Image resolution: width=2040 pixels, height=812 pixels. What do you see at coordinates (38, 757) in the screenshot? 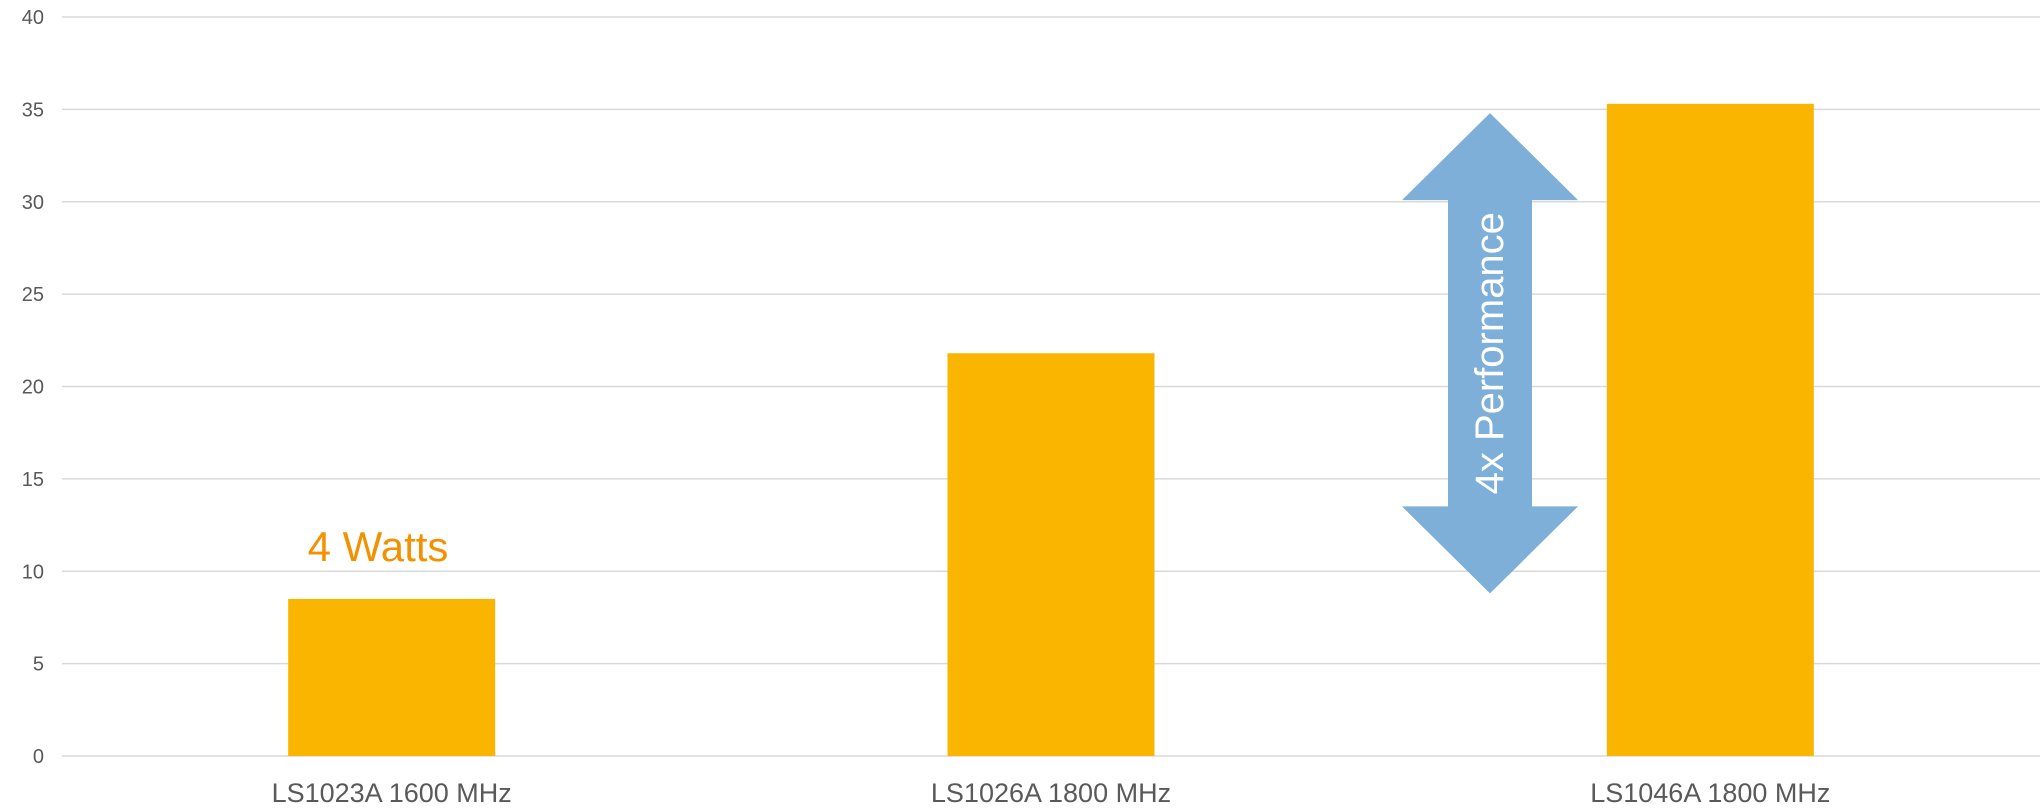
I see `y-tick-label: 0` at bounding box center [38, 757].